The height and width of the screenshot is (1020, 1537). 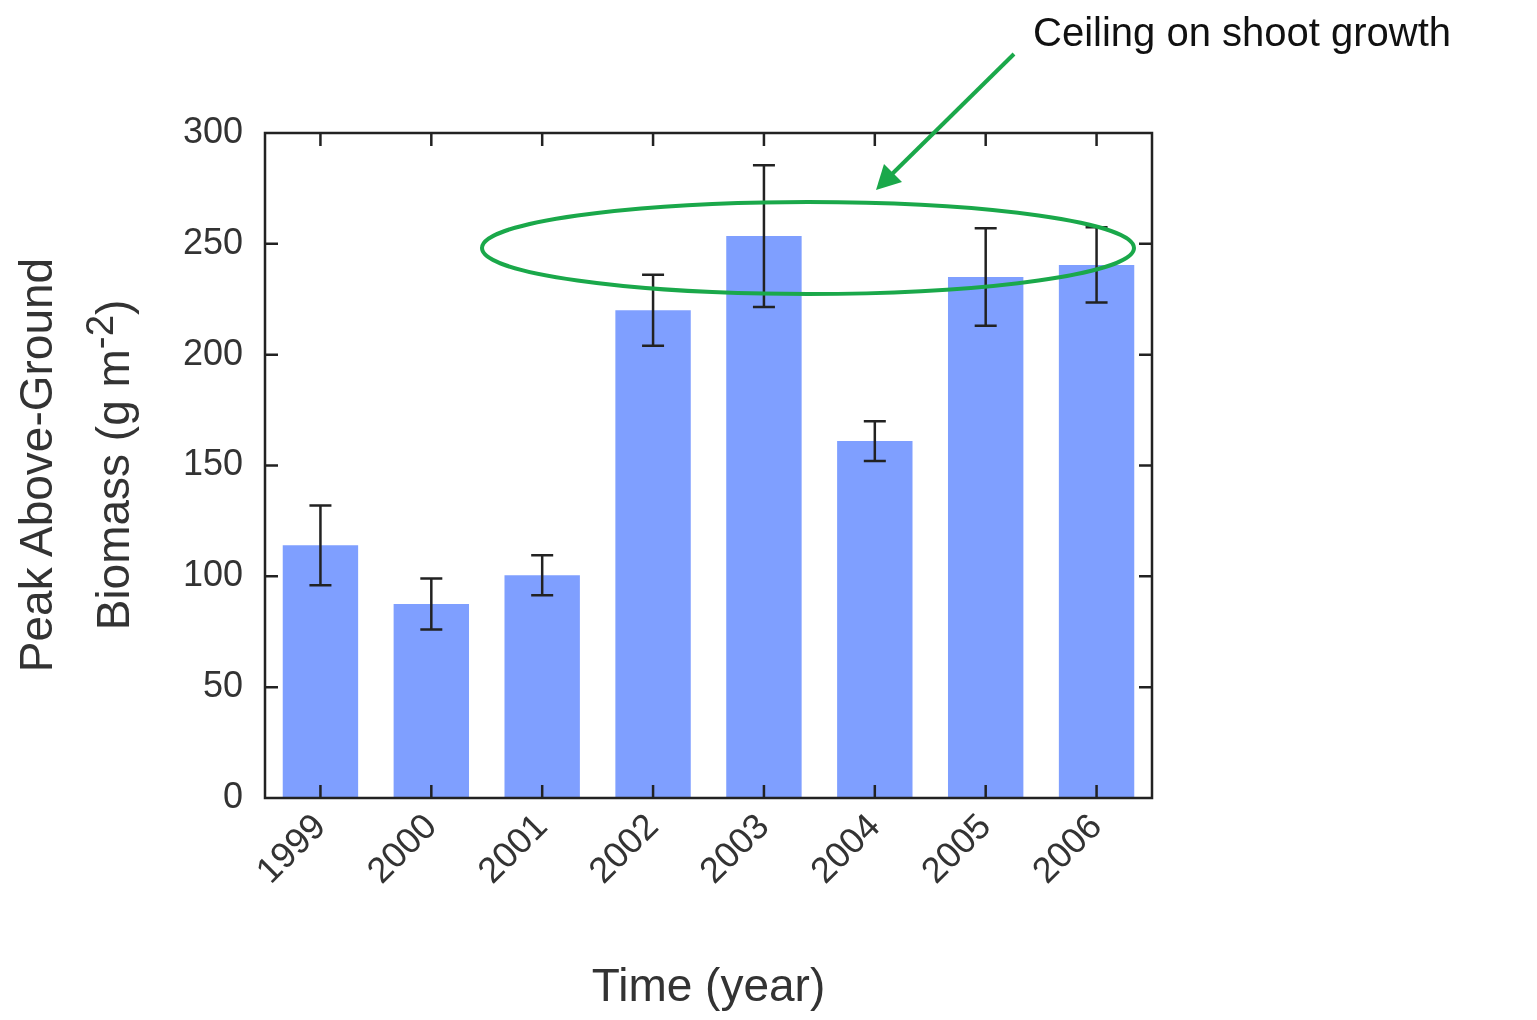 What do you see at coordinates (232, 795) in the screenshot?
I see `y-tick-label: 0` at bounding box center [232, 795].